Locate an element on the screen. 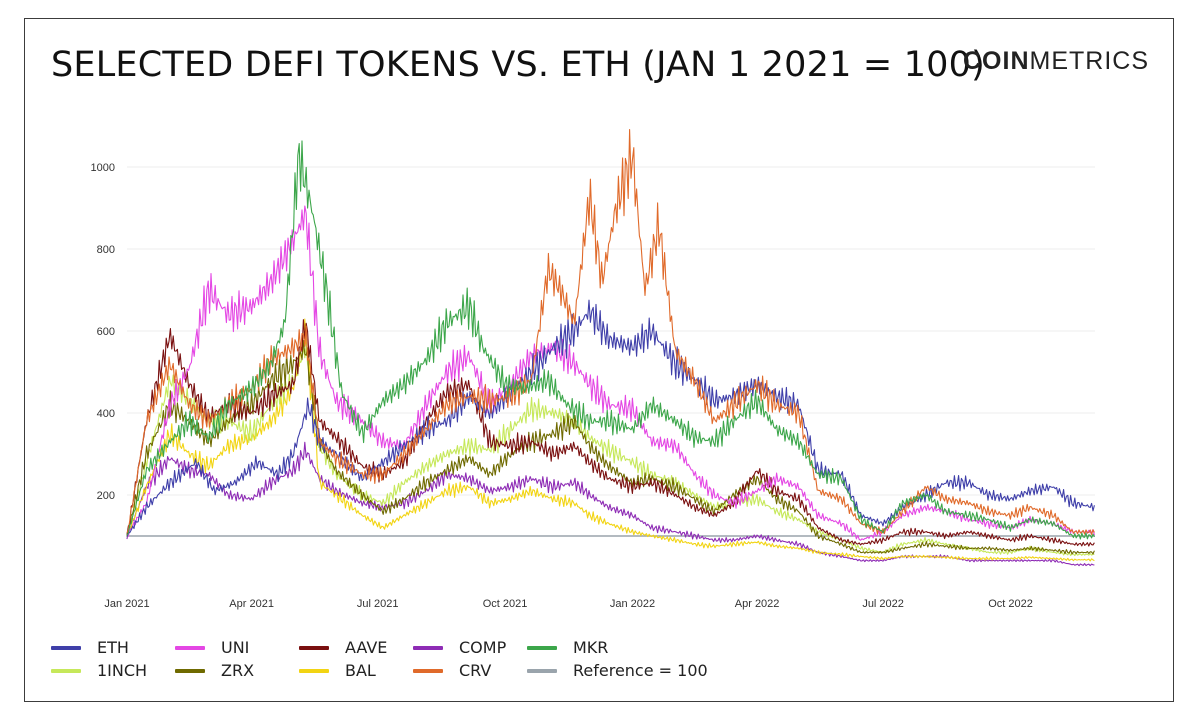 The height and width of the screenshot is (728, 1200). y-tick-label: 200 is located at coordinates (106, 496).